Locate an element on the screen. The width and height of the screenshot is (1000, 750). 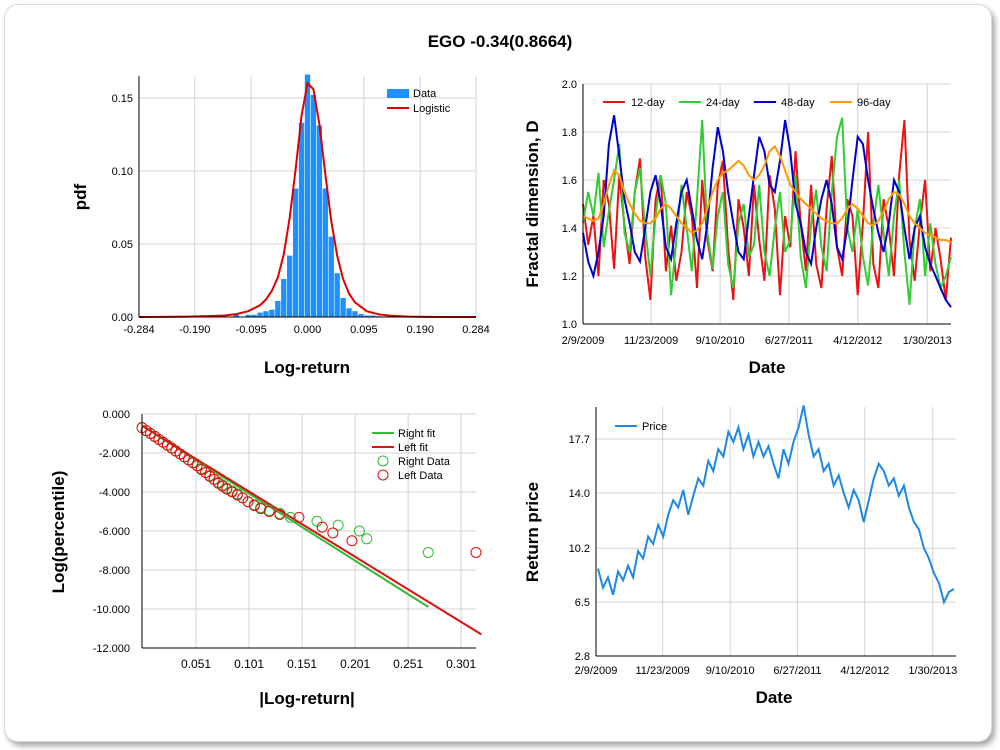
x-tick-label: -0.284 is located at coordinates (138, 330).